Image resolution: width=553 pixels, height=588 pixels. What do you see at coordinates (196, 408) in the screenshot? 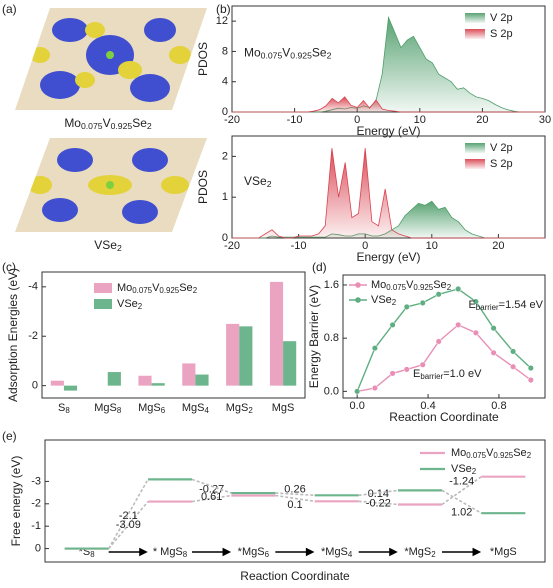
I see `x-tick-label: MgS4` at bounding box center [196, 408].